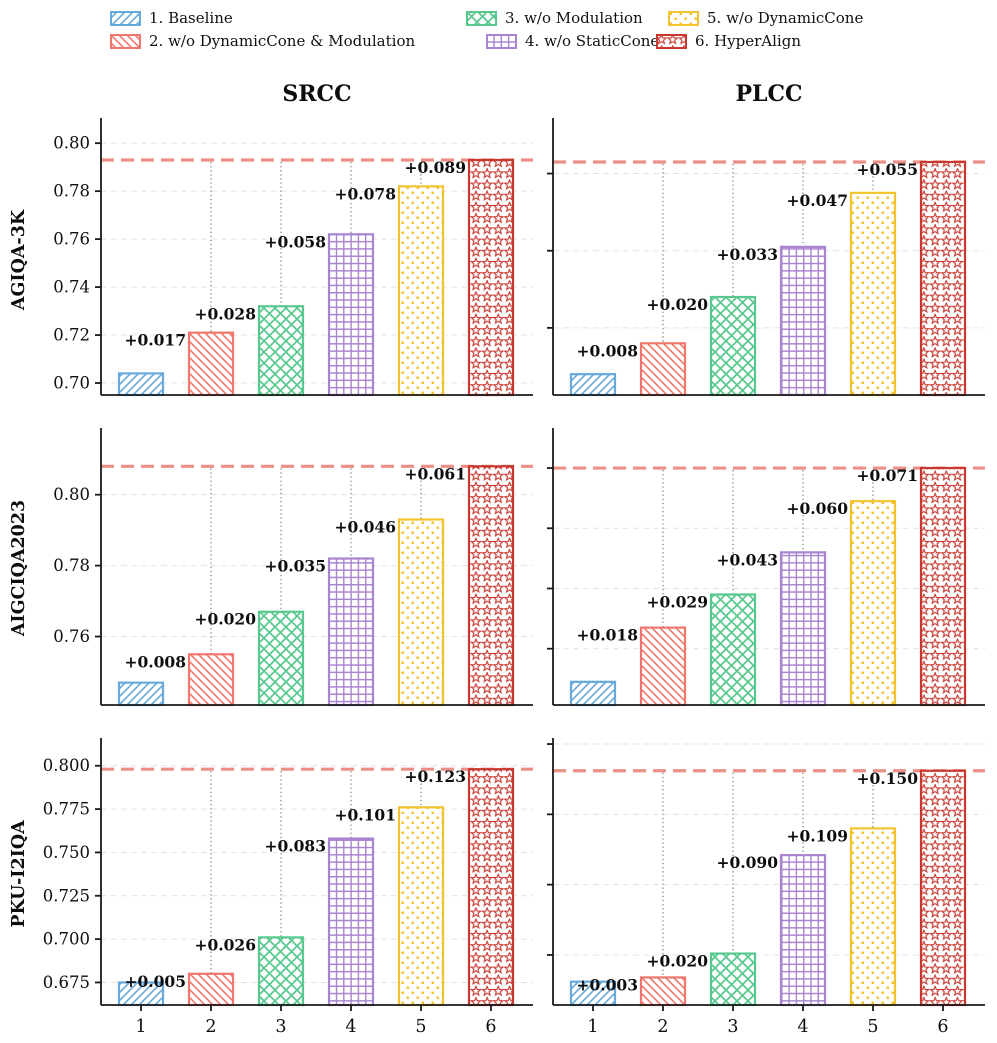 The height and width of the screenshot is (1043, 997). I want to click on delta-annotation: +0.017, so click(155, 340).